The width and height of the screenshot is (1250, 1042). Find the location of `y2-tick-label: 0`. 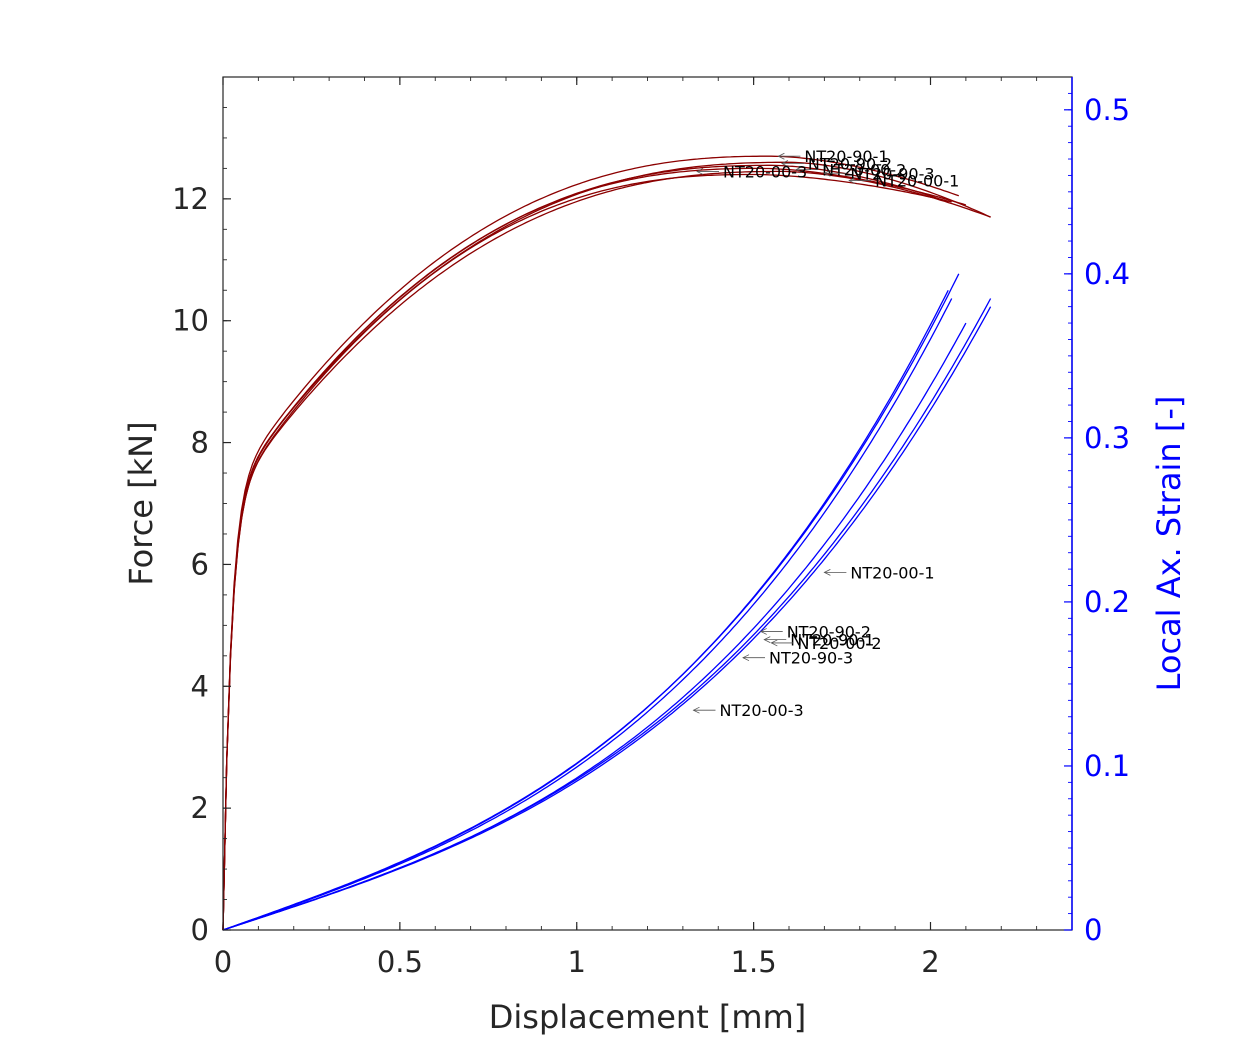

y2-tick-label: 0 is located at coordinates (1093, 930).